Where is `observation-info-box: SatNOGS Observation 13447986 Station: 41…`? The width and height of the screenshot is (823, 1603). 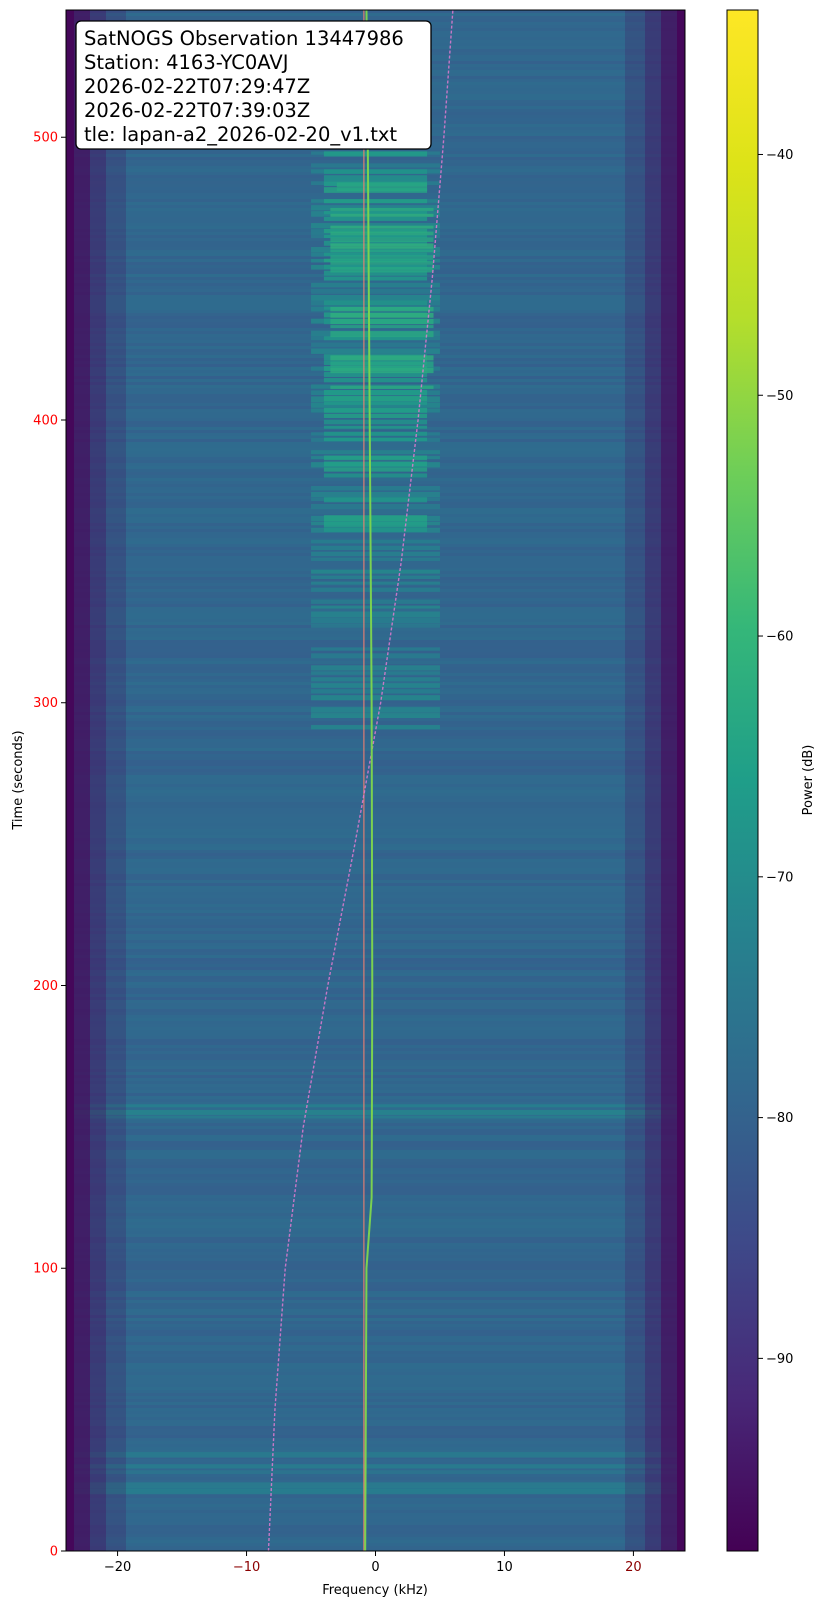 observation-info-box: SatNOGS Observation 13447986 Station: 41… is located at coordinates (253, 85).